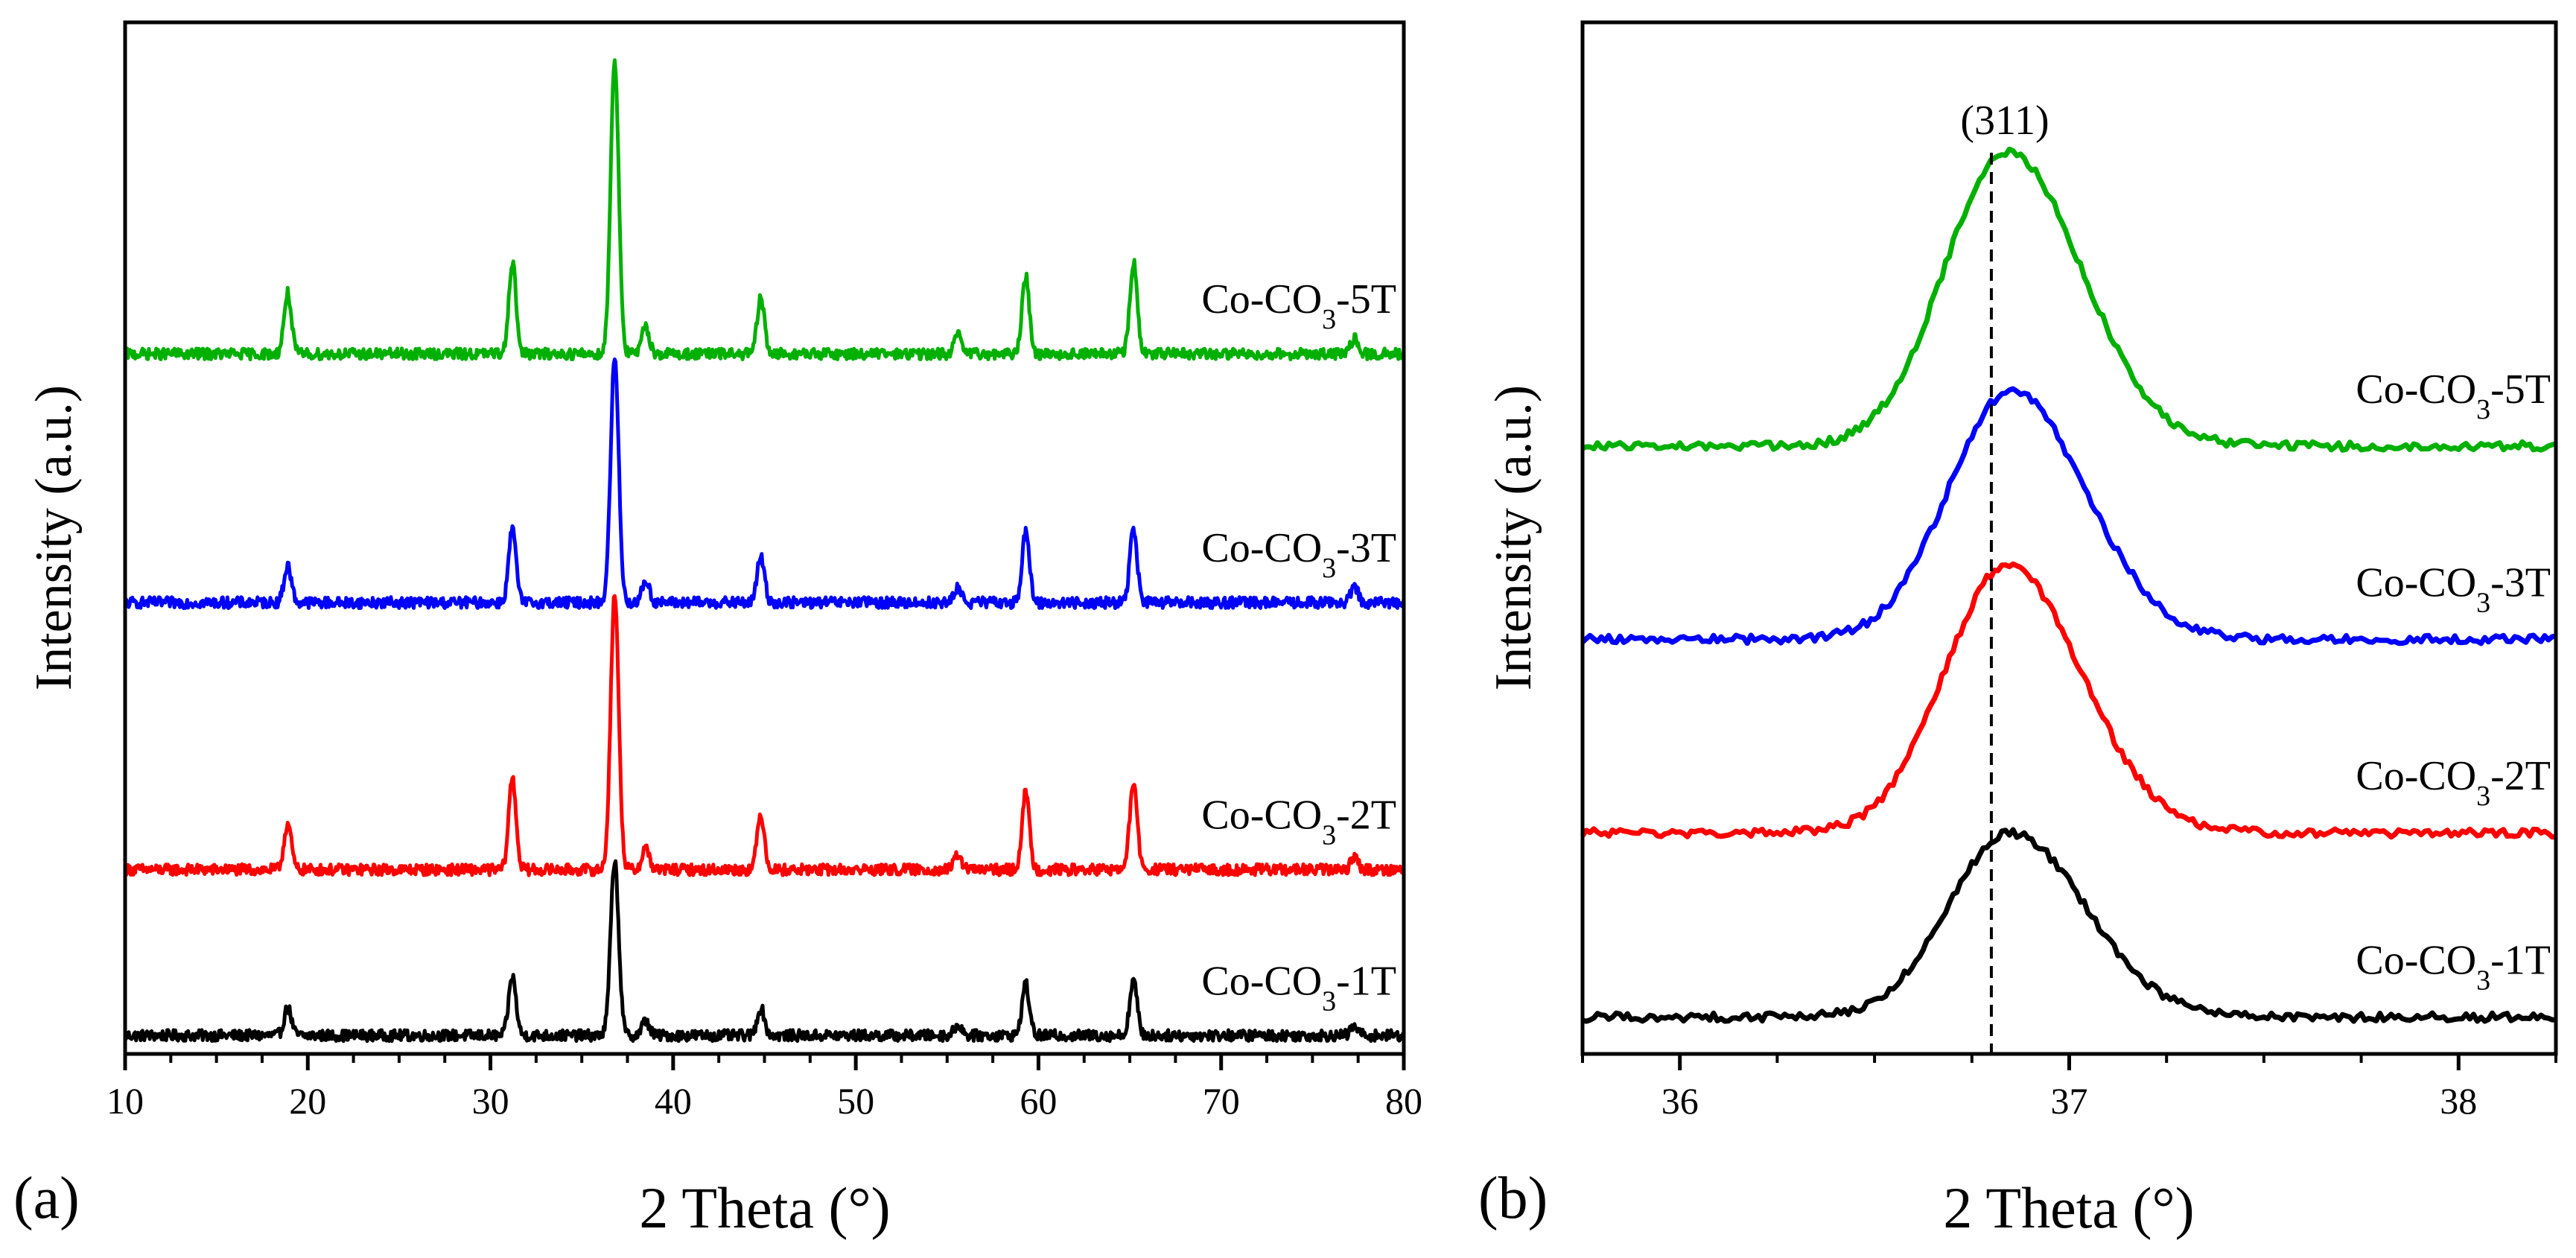 The width and height of the screenshot is (2576, 1258). What do you see at coordinates (764, 1207) in the screenshot?
I see `panel-a-x-axis-label: 2 Theta (°)` at bounding box center [764, 1207].